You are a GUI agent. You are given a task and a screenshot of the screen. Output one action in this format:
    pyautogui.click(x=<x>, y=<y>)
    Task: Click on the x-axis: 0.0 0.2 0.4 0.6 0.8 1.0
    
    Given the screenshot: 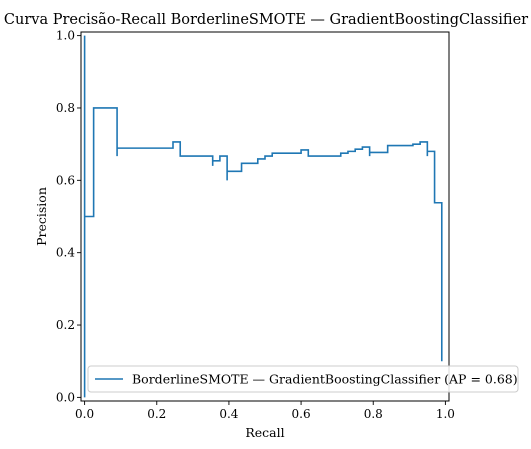 What is the action you would take?
    pyautogui.click(x=265, y=411)
    